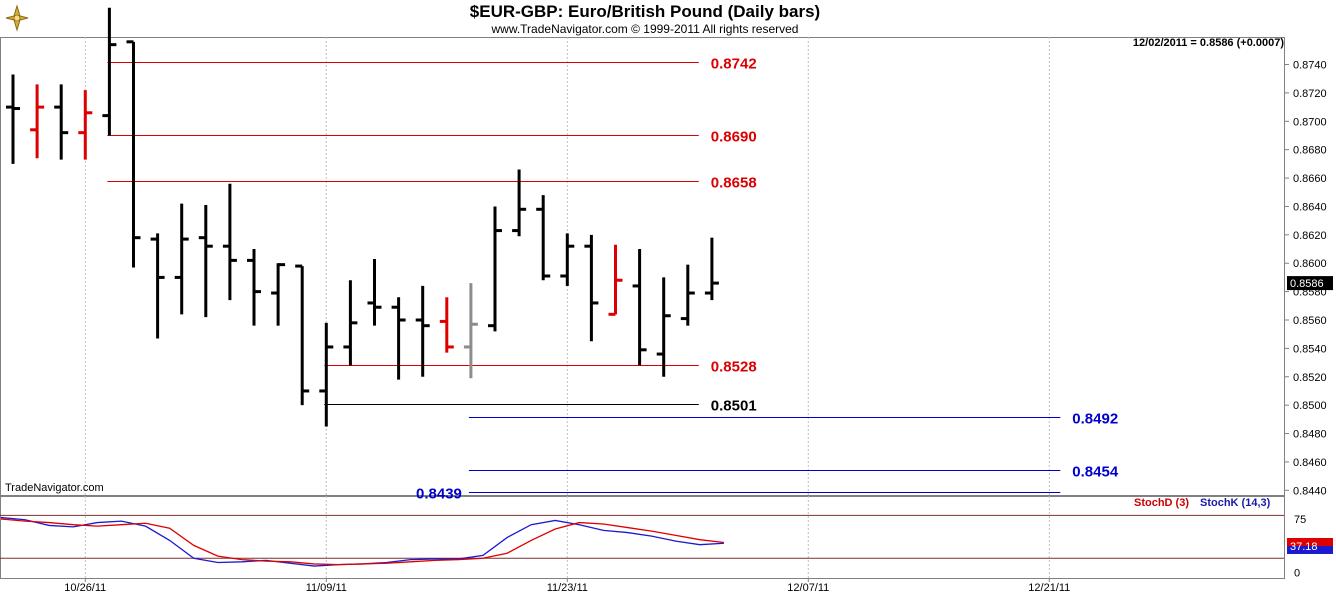  What do you see at coordinates (1310, 406) in the screenshot?
I see `y-tick-label: 0.8500` at bounding box center [1310, 406].